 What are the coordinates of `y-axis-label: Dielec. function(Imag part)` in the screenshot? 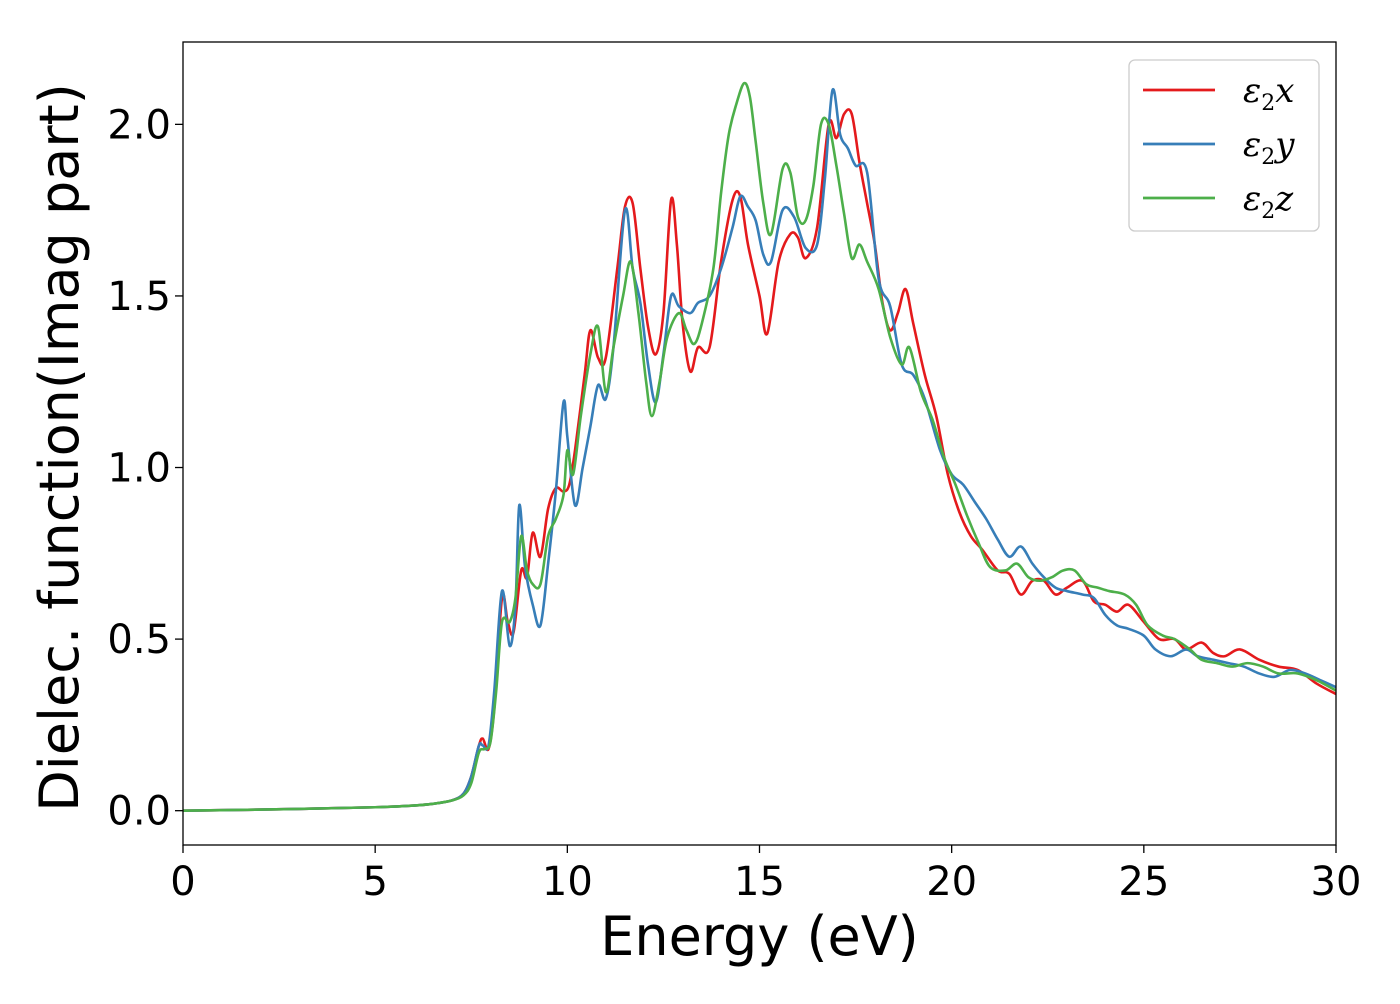 It's located at (59, 447).